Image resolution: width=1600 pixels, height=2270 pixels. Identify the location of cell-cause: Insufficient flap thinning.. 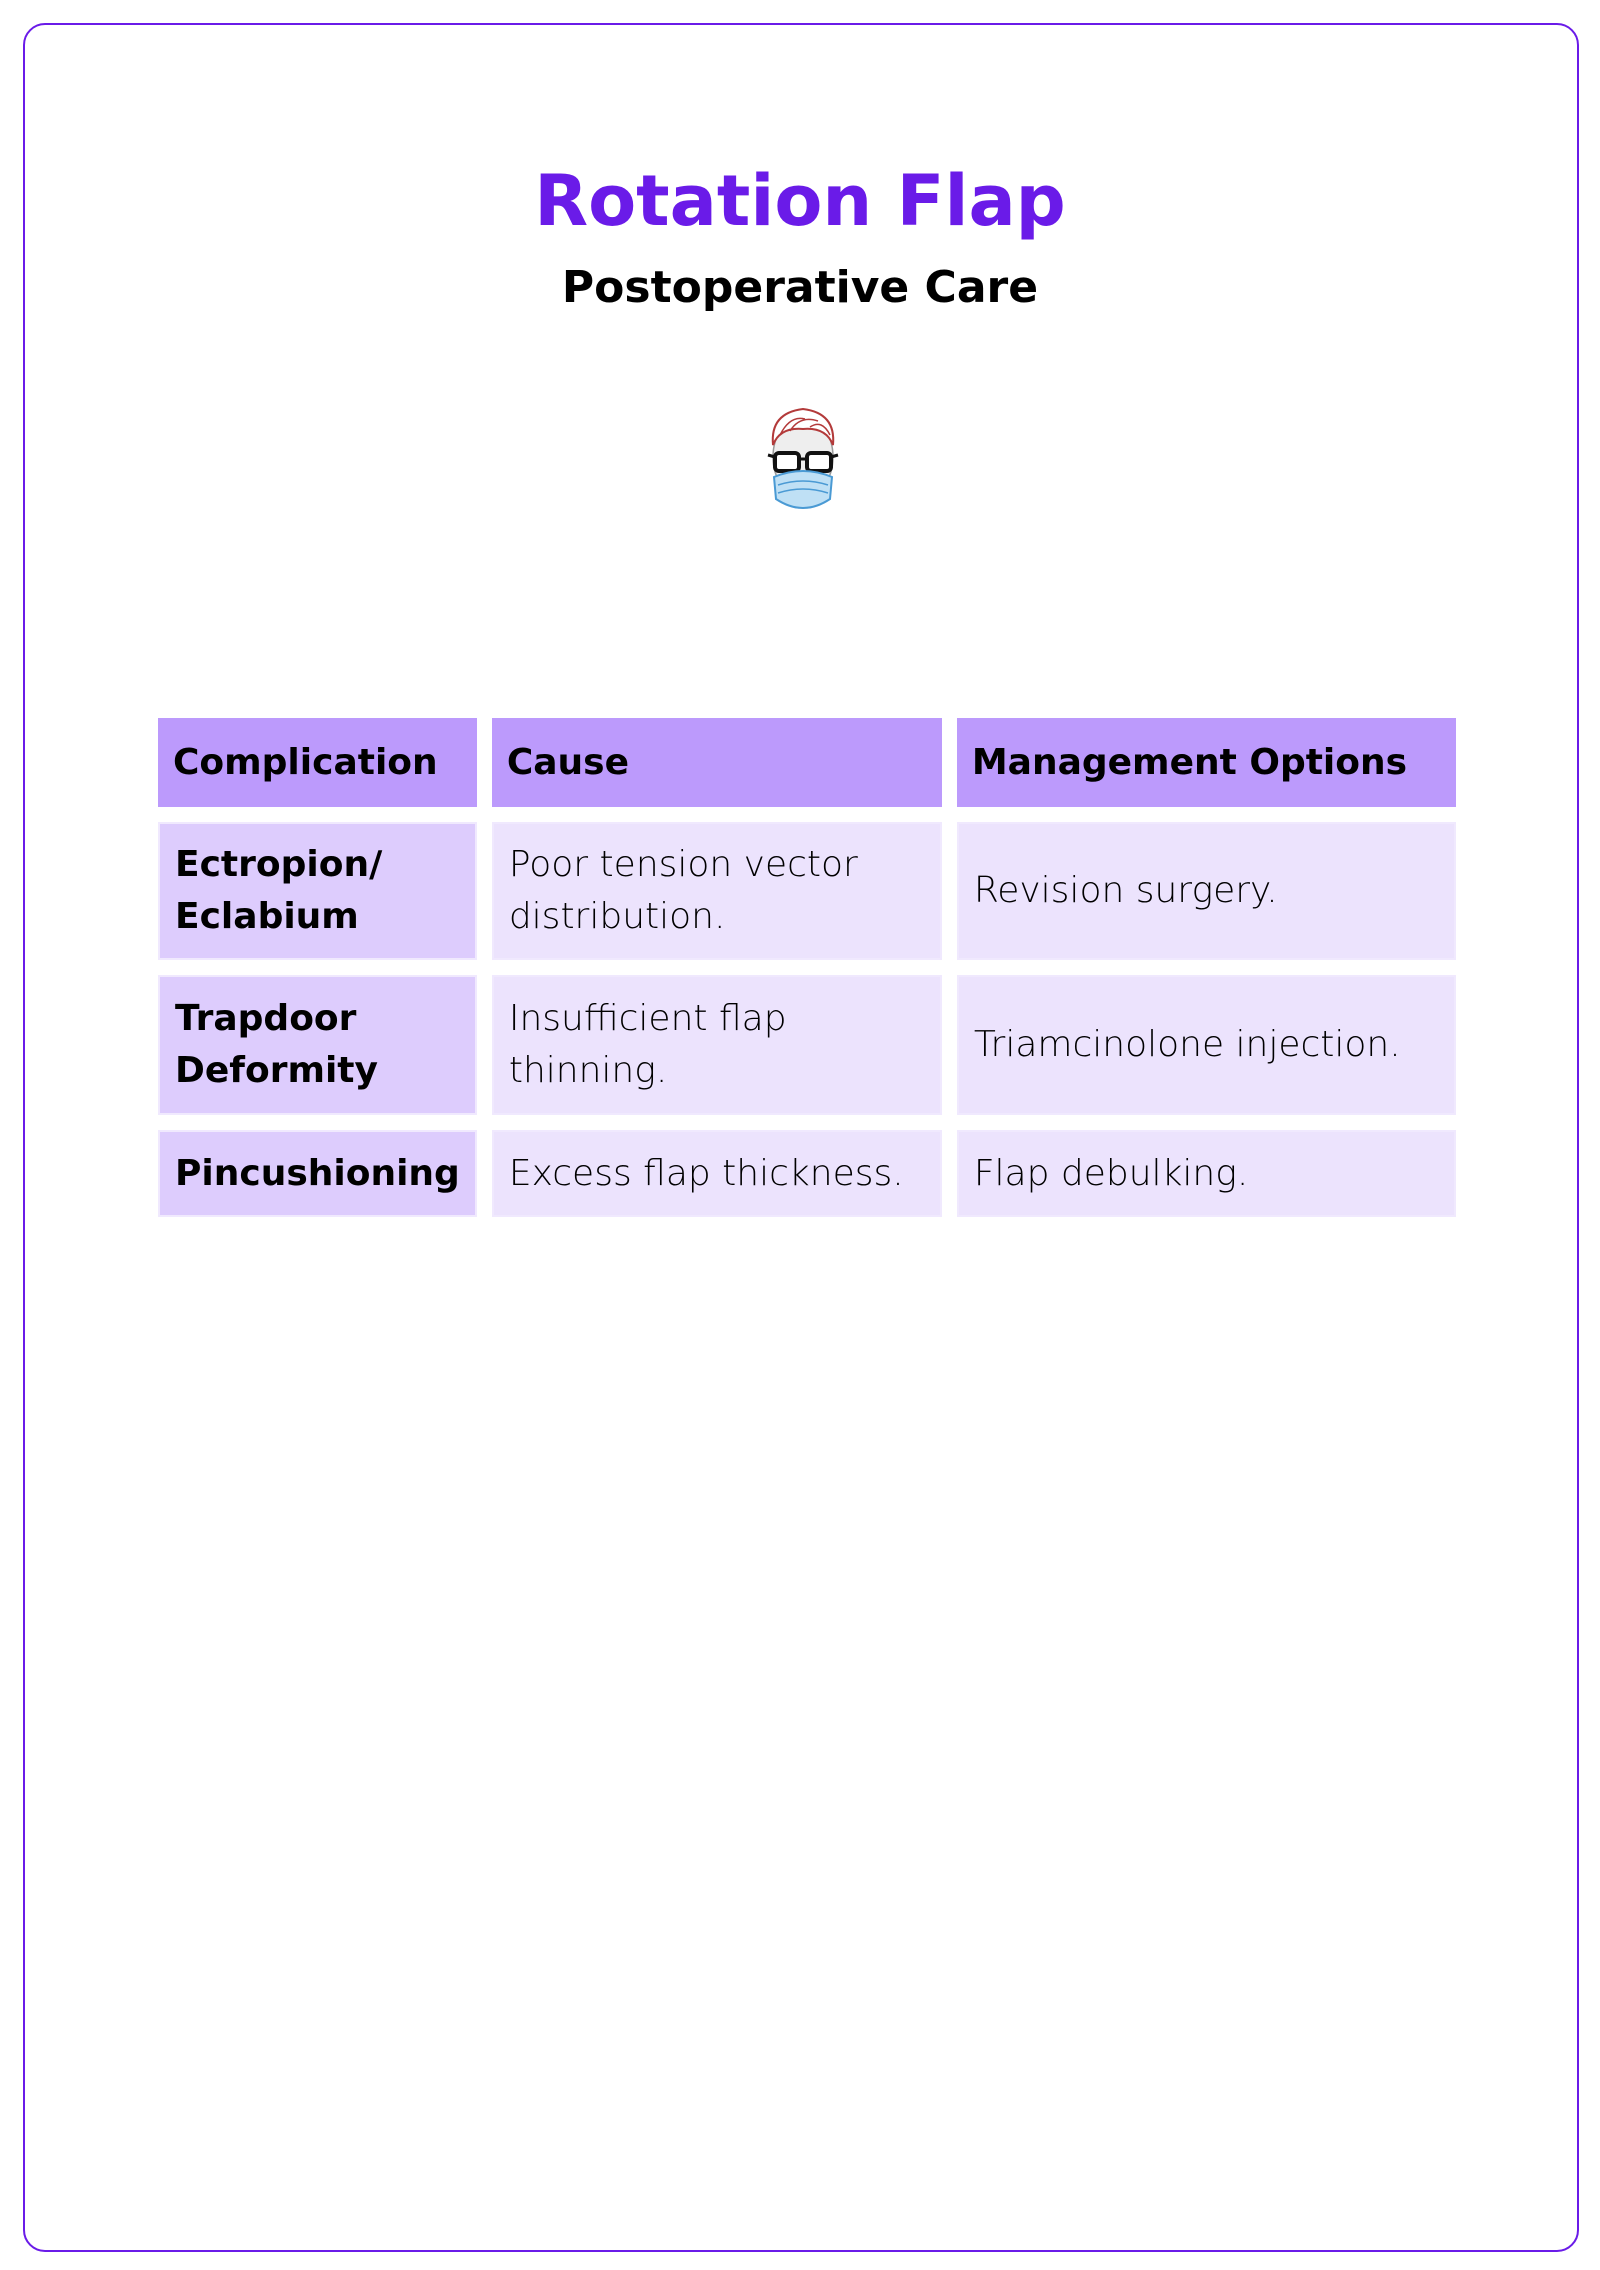
(716, 1045).